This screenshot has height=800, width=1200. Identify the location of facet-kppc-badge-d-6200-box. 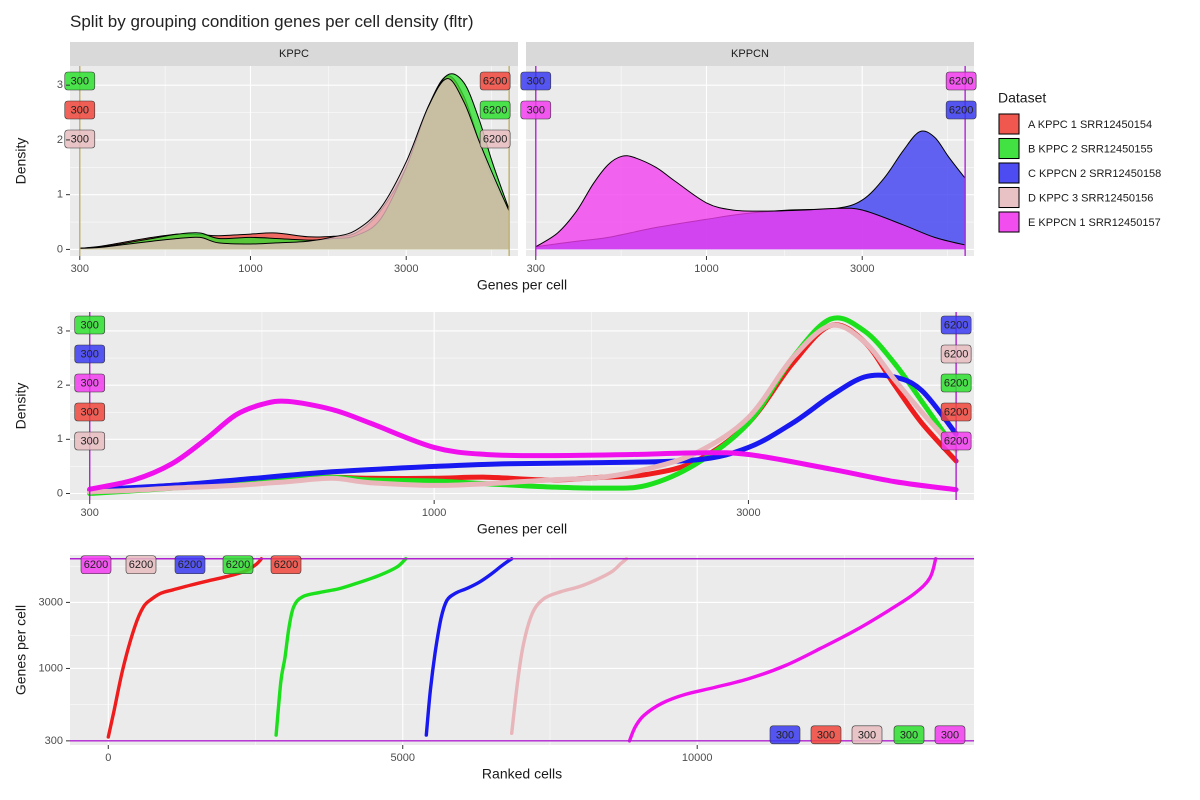
(495, 139).